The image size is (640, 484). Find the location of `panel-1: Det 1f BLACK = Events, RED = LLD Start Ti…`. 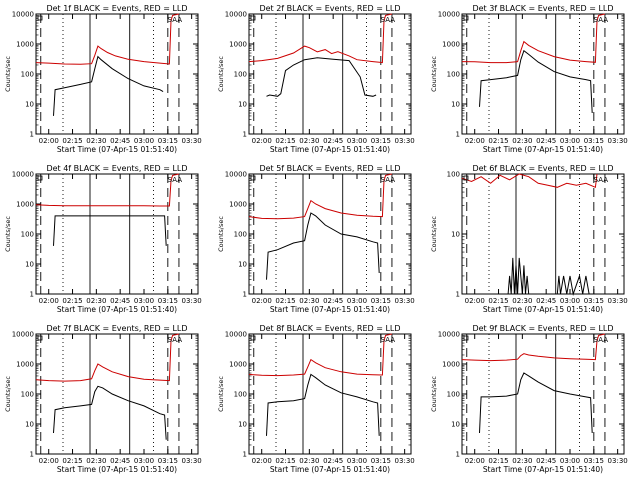

panel-1: Det 1f BLACK = Events, RED = LLD Start Ti… is located at coordinates (103, 79).